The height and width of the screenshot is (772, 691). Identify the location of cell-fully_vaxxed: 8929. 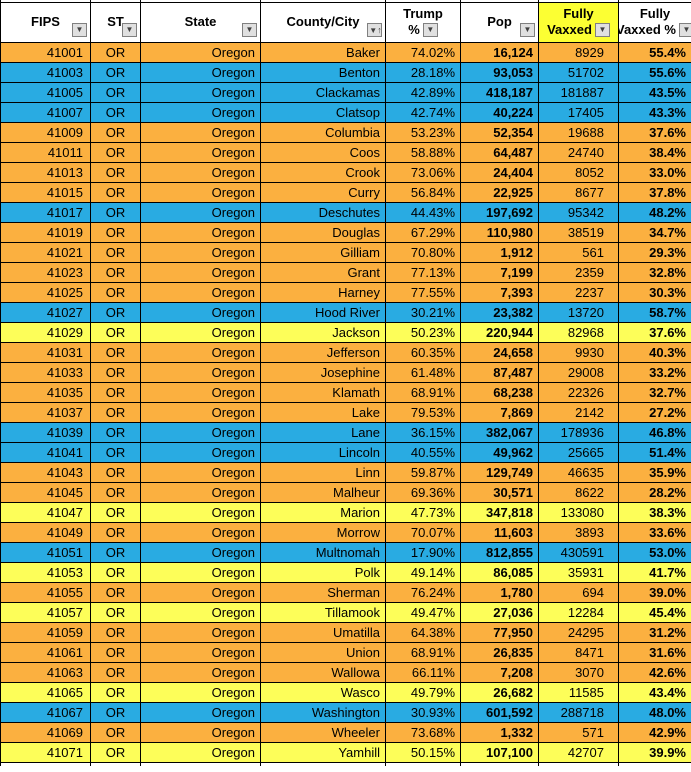
(578, 52).